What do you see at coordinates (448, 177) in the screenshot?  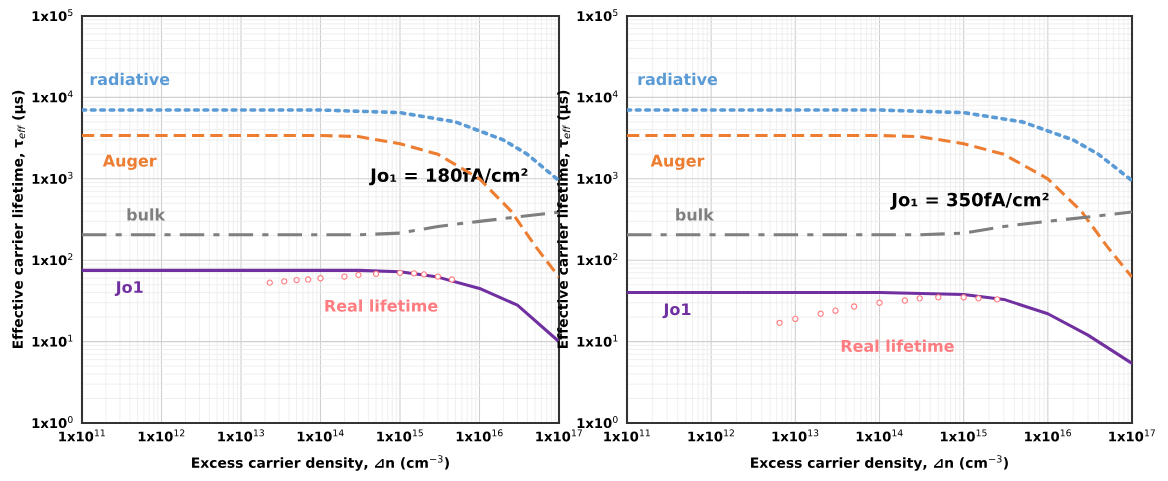 I see `annotation: Jo₁ = 180fA/cm²` at bounding box center [448, 177].